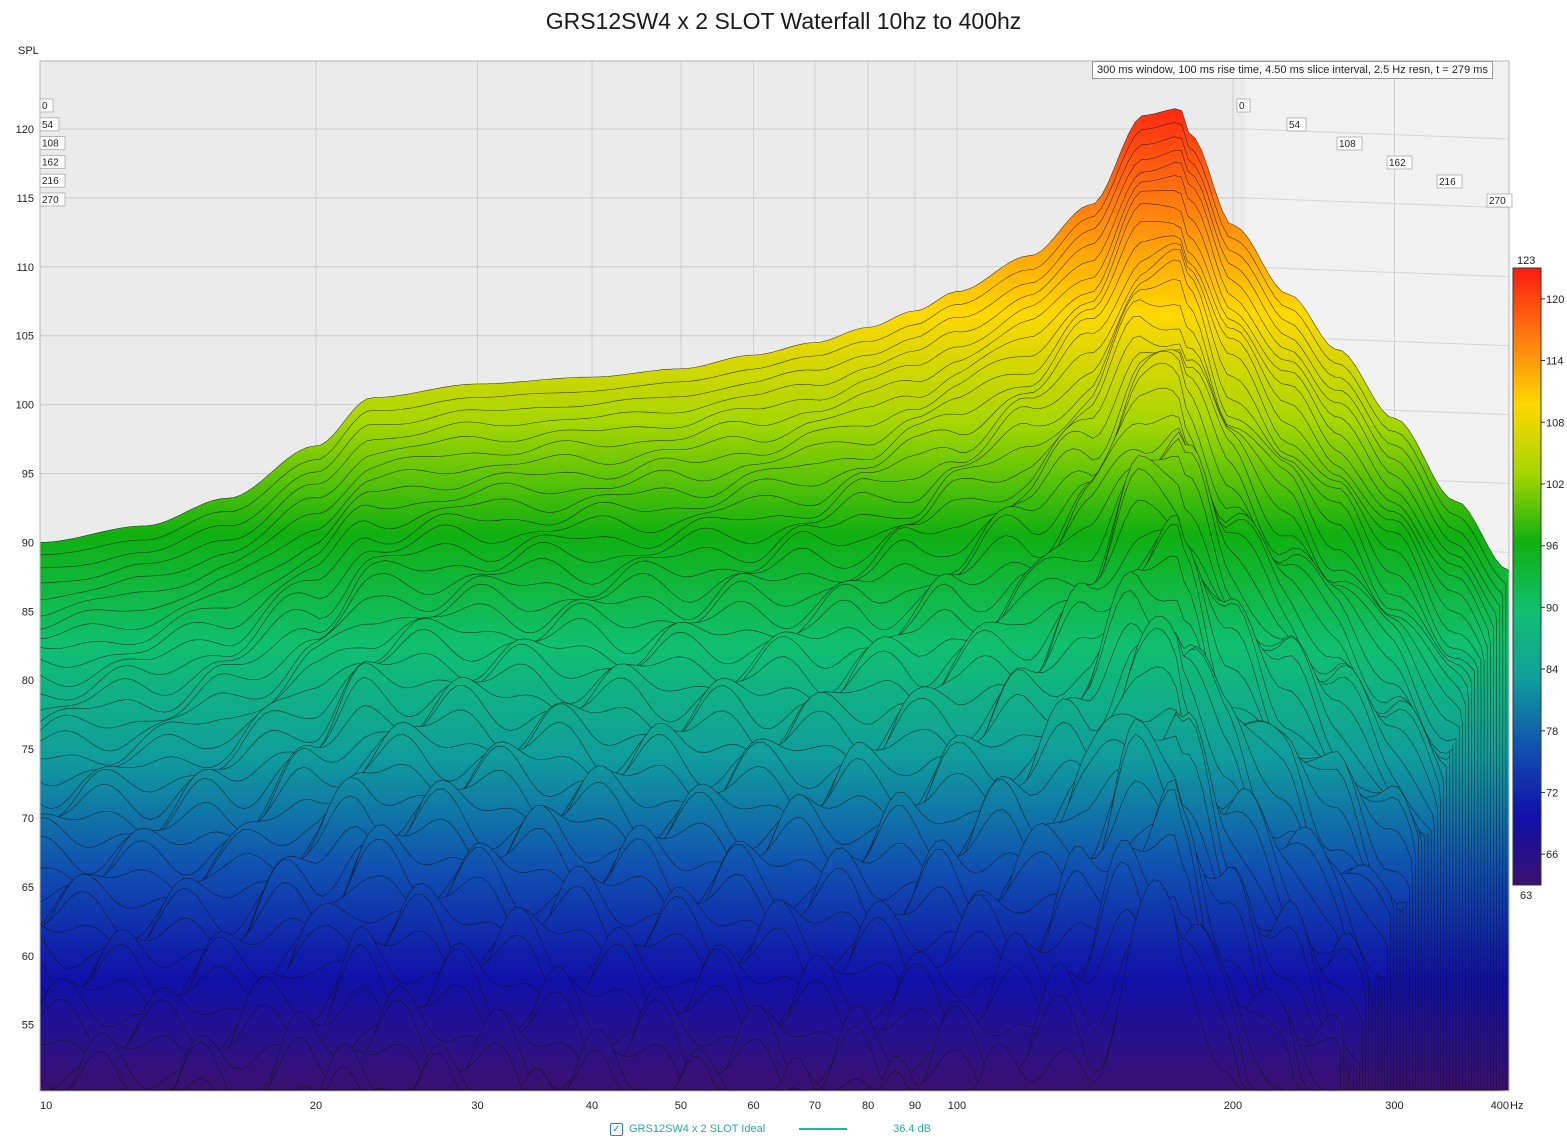  I want to click on colorbar-tick-label: 72, so click(1552, 793).